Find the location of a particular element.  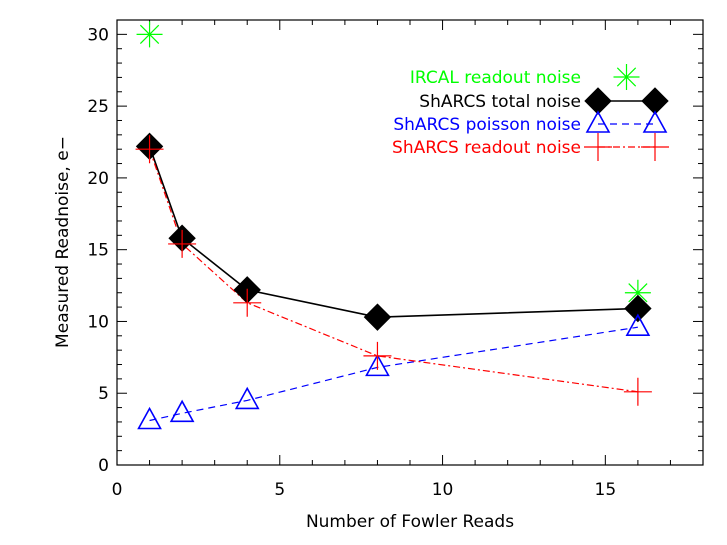

y-tick-label: 25 is located at coordinates (98, 107).